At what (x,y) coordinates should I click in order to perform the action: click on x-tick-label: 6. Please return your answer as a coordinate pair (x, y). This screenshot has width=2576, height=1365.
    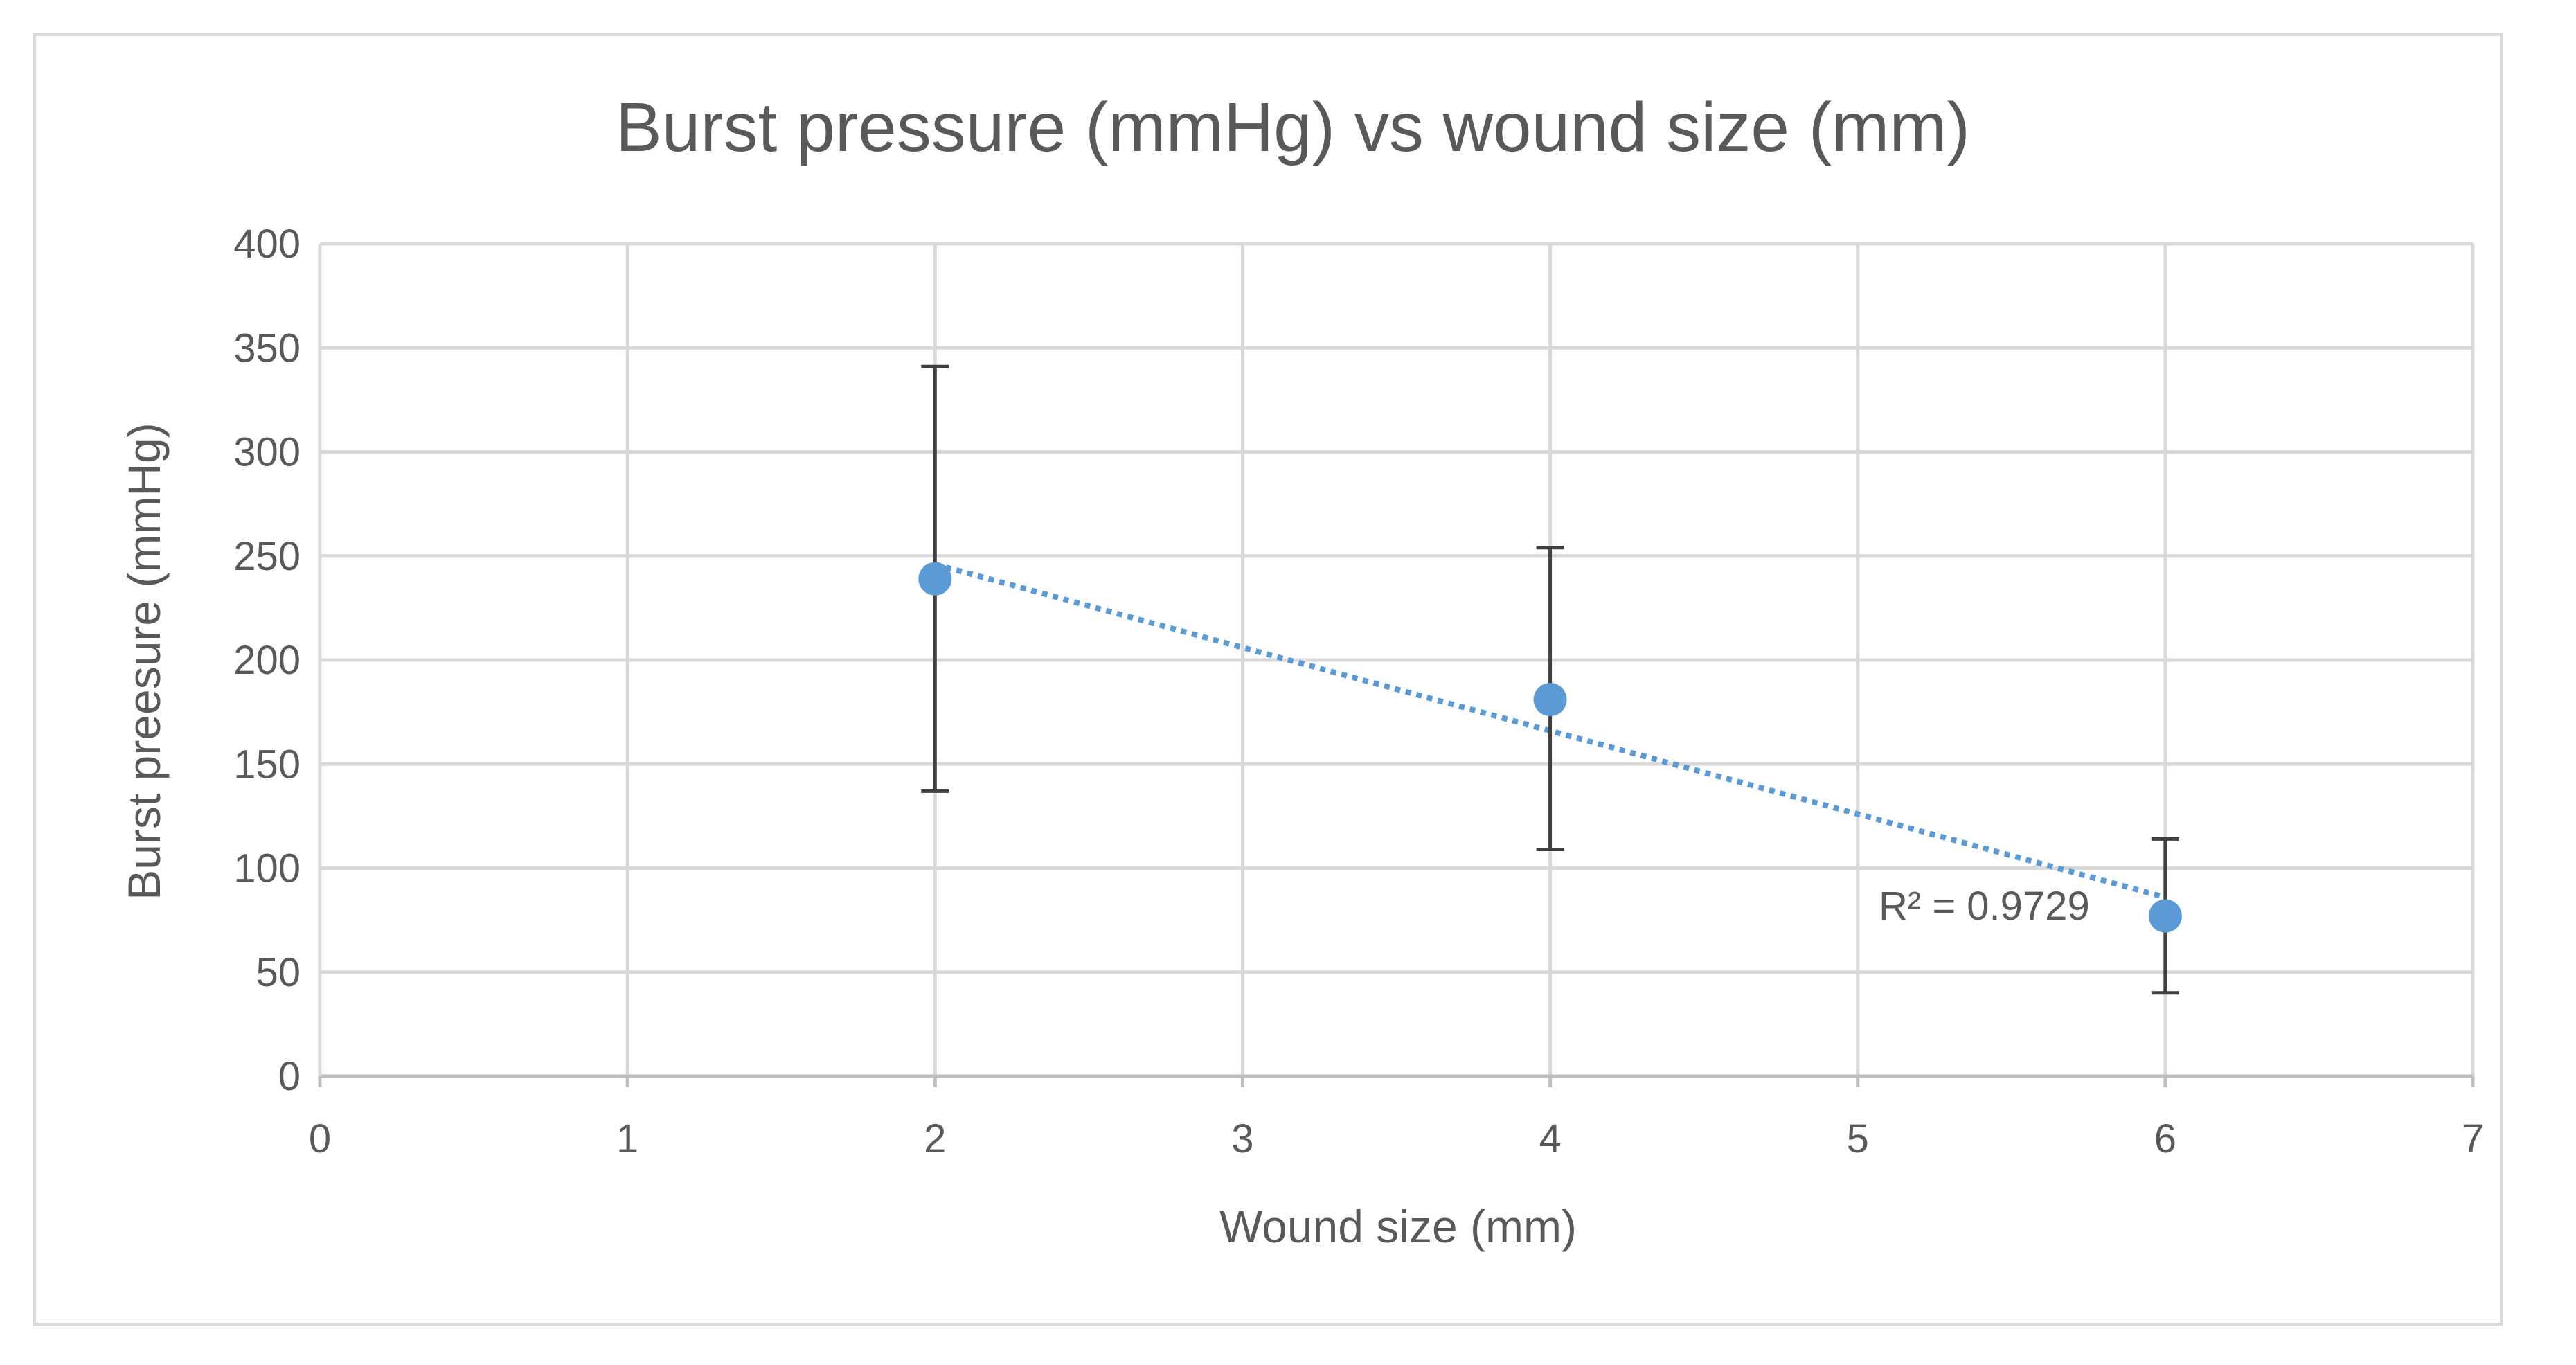
    Looking at the image, I should click on (2165, 1138).